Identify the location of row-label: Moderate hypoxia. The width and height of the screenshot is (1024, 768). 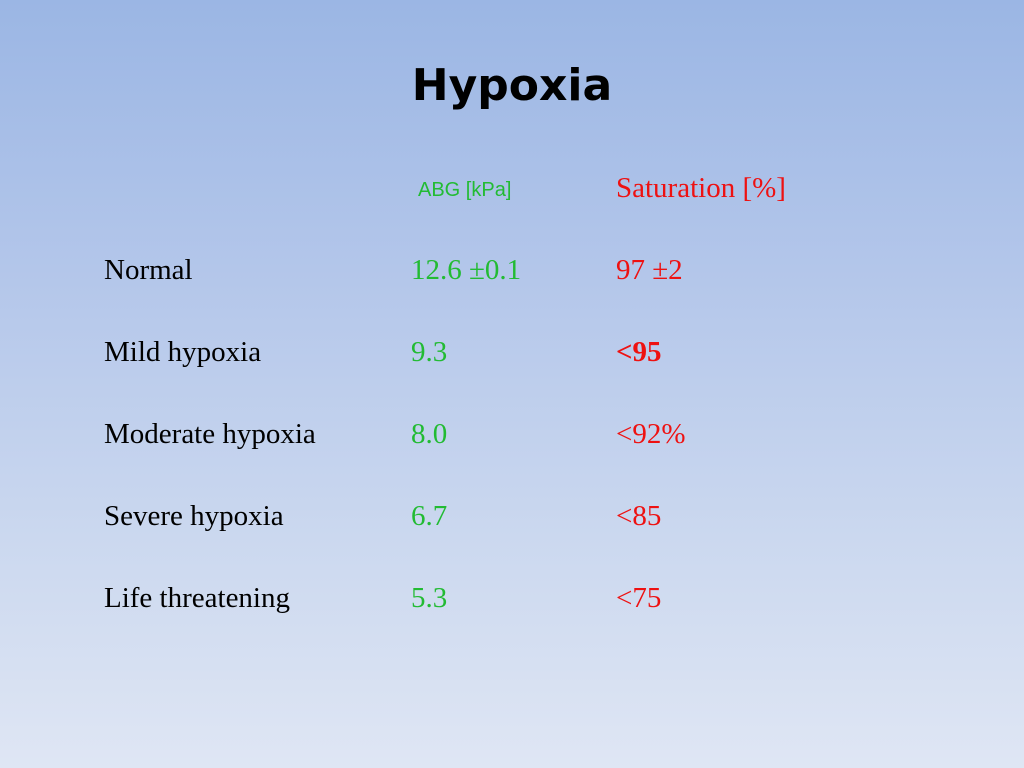
(210, 434).